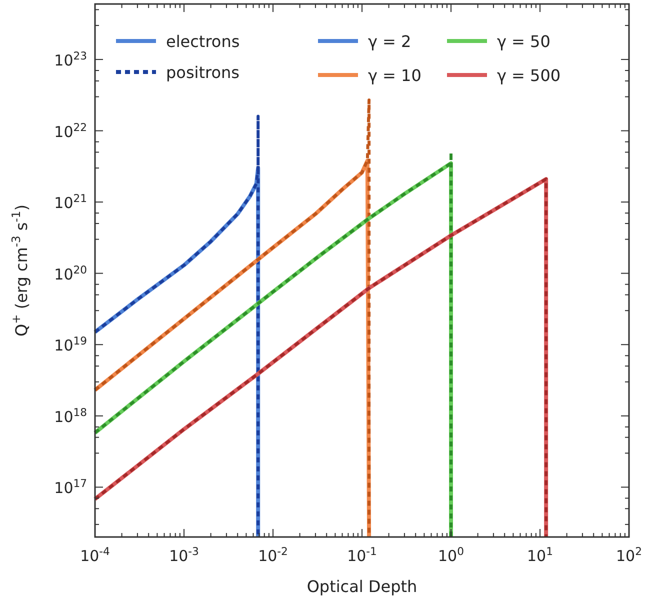  Describe the element at coordinates (70, 59) in the screenshot. I see `y-tick-label: 10$^{23}$` at that location.